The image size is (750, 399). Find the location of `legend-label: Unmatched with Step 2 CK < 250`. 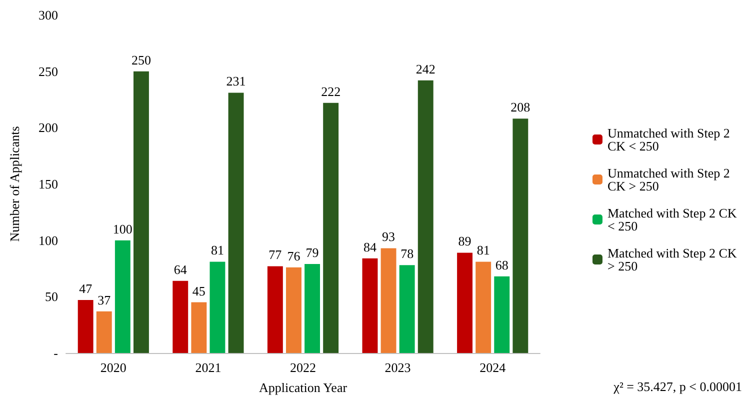

legend-label: Unmatched with Step 2 CK < 250 is located at coordinates (670, 140).